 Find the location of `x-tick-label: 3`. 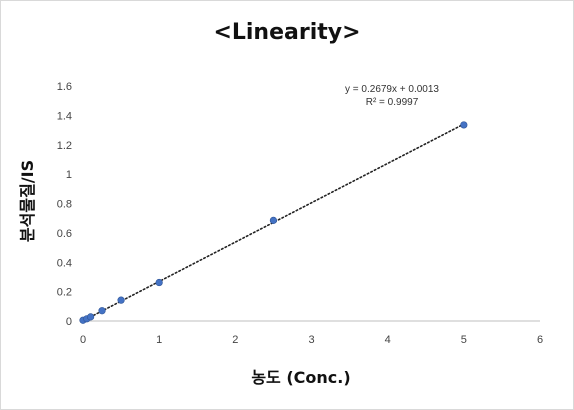

x-tick-label: 3 is located at coordinates (311, 340).